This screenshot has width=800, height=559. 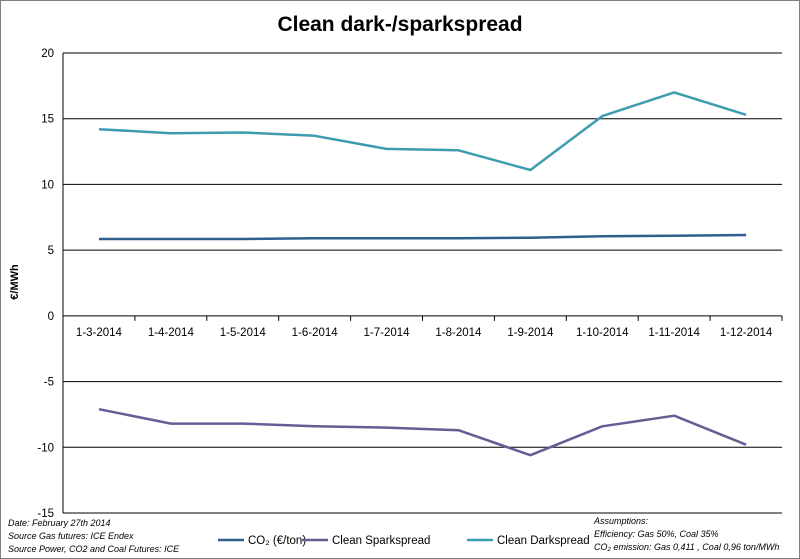 I want to click on y-axis-label: €/MWh, so click(x=15, y=282).